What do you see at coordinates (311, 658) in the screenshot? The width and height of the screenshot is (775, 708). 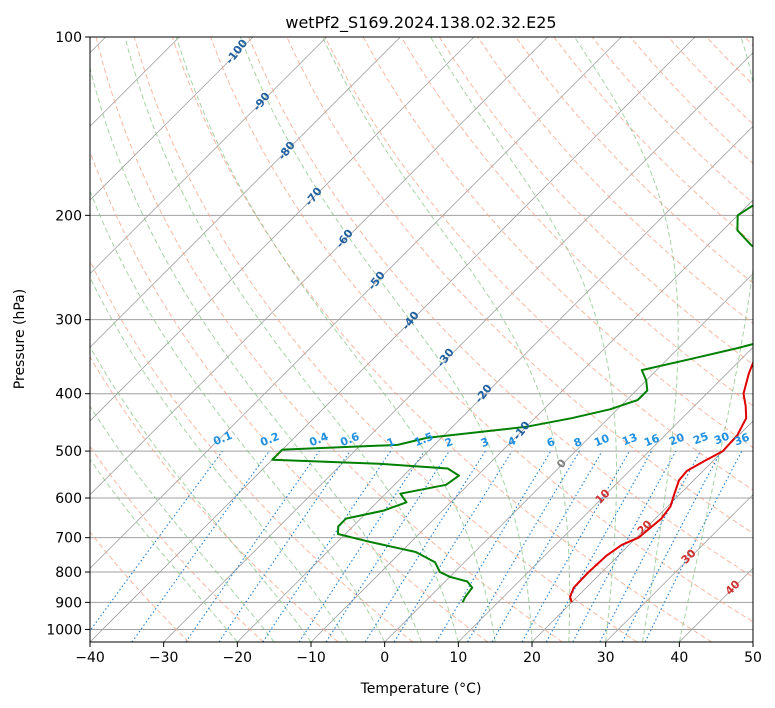 I see `x-tick-label: −10` at bounding box center [311, 658].